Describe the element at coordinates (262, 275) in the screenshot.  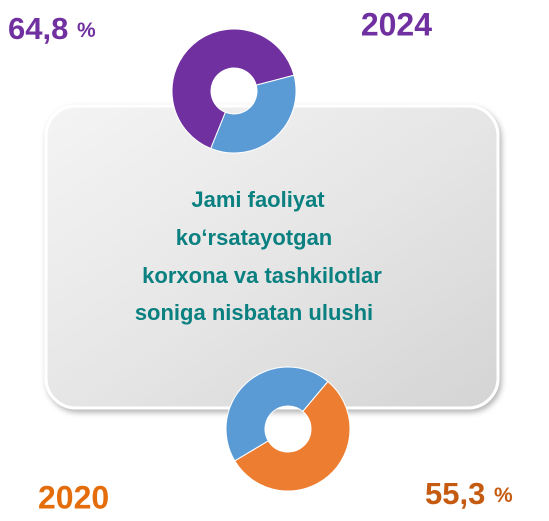
I see `caption-line: korxona va tashkilotlar` at that location.